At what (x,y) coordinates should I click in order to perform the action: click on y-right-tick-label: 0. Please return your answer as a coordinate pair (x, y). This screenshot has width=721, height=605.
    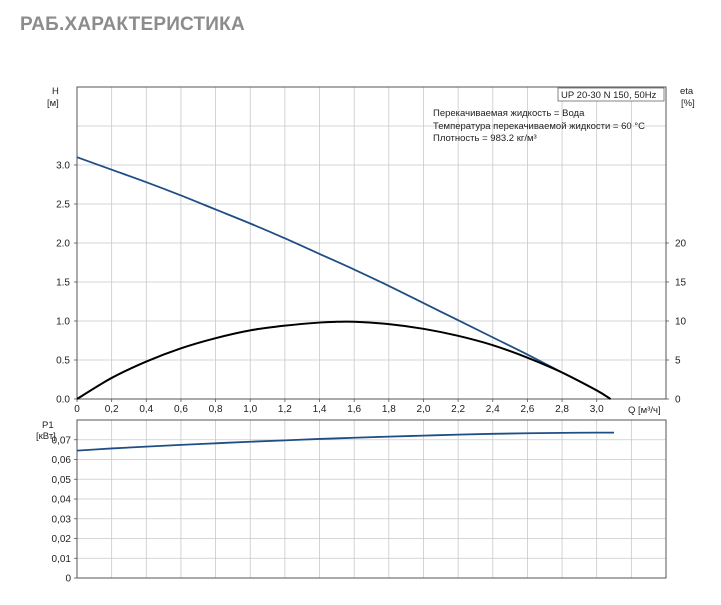
    Looking at the image, I should click on (678, 400).